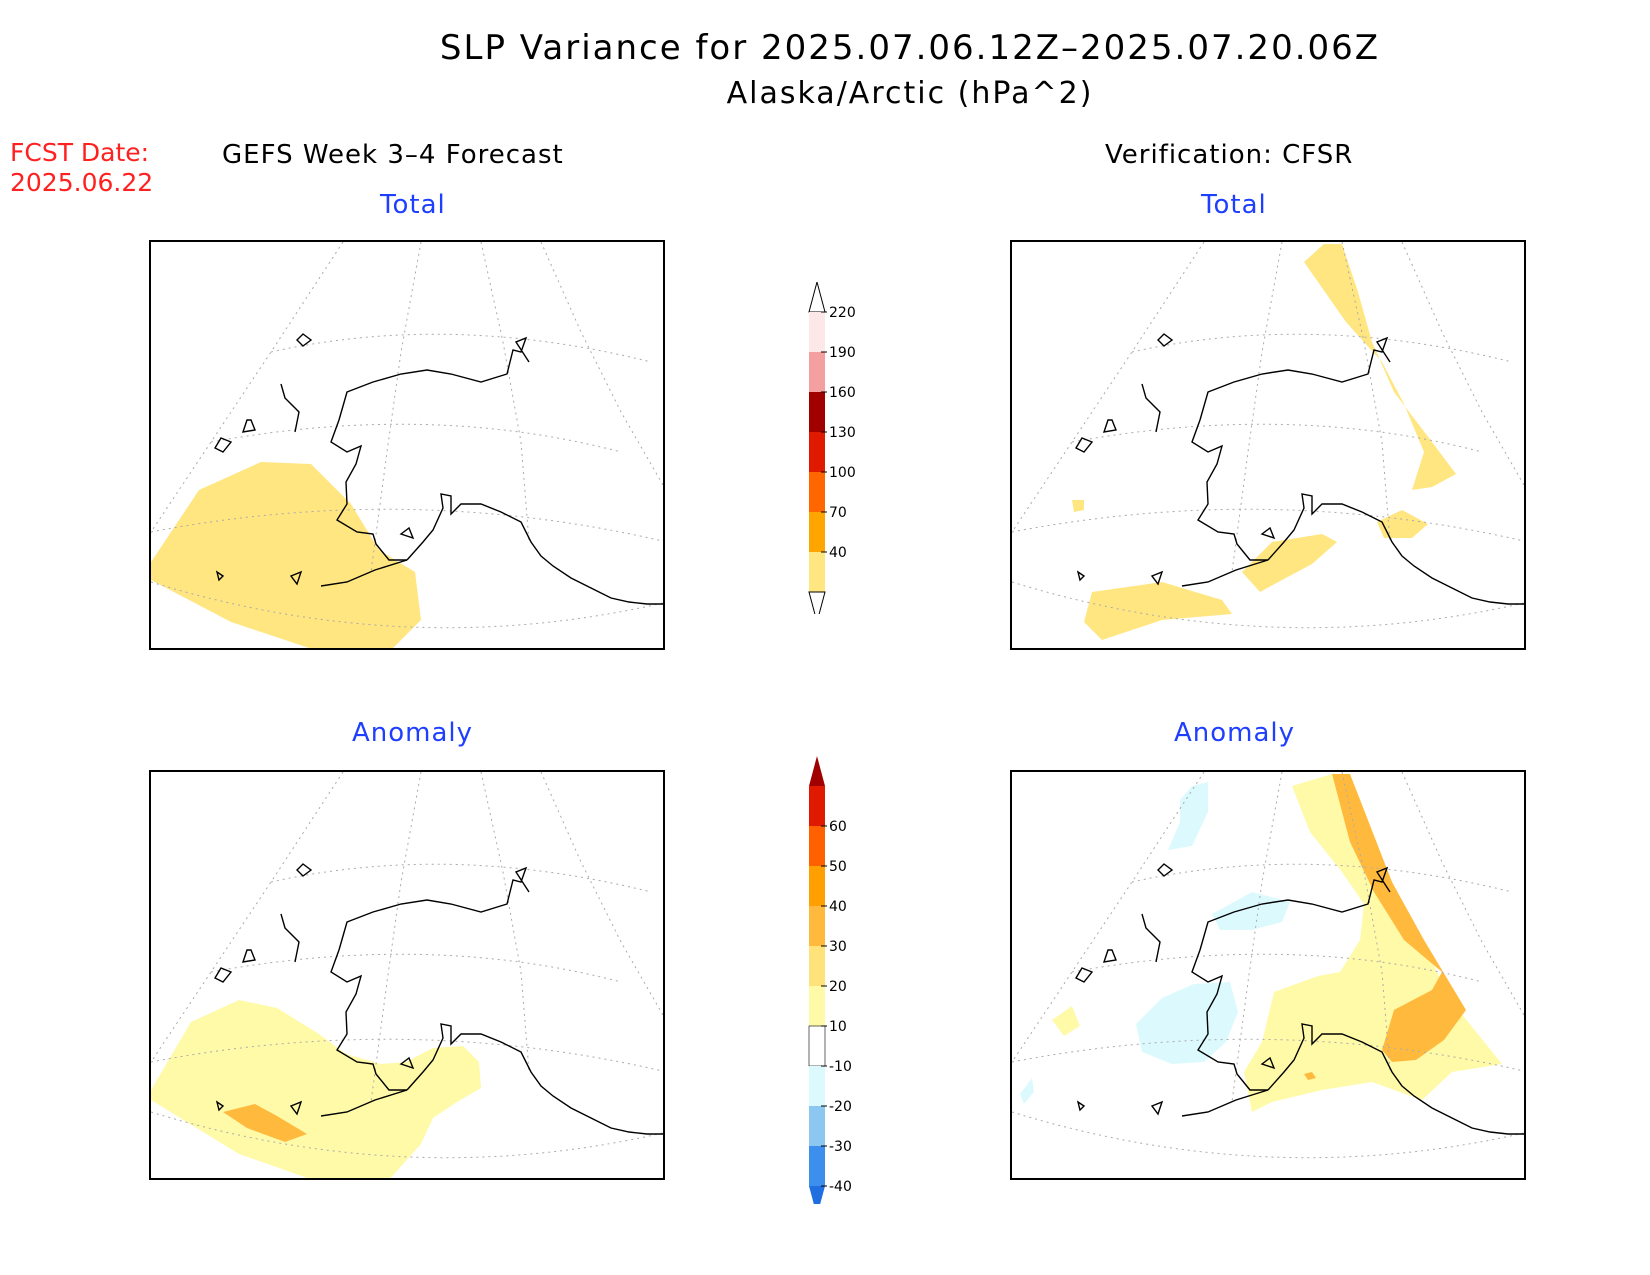 The height and width of the screenshot is (1275, 1650). What do you see at coordinates (1229, 155) in the screenshot?
I see `column-header-verification: Verification: CFSR` at bounding box center [1229, 155].